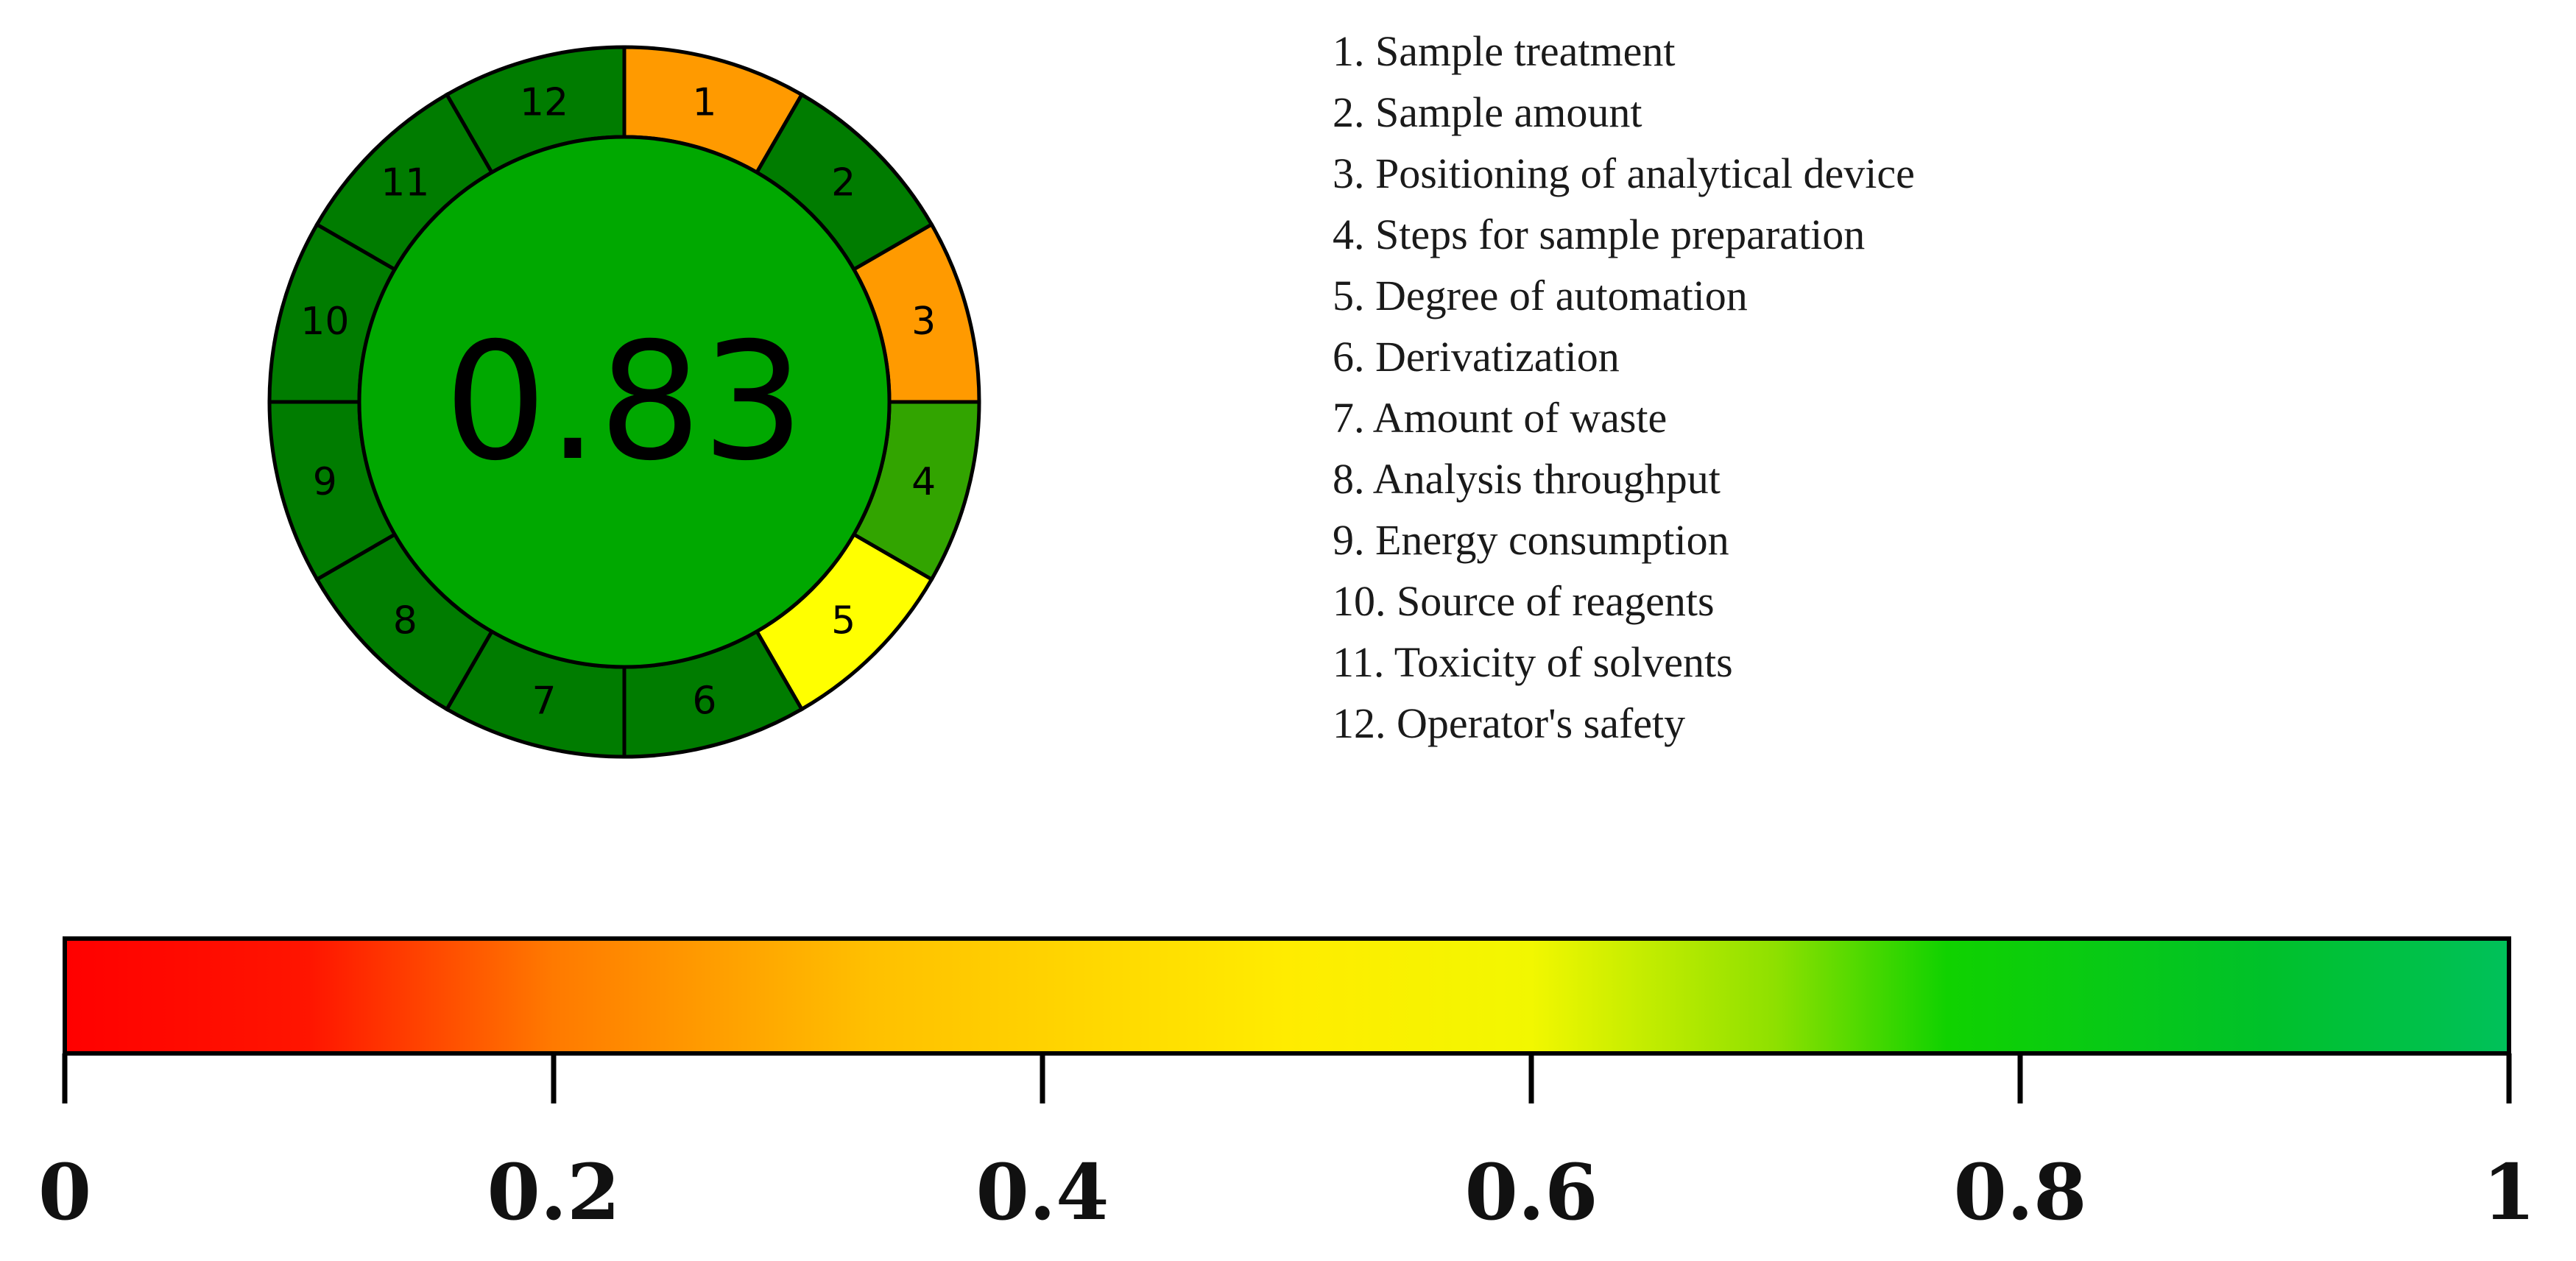 The height and width of the screenshot is (1261, 2576). I want to click on legend-item: 7. Amount of waste, so click(1500, 418).